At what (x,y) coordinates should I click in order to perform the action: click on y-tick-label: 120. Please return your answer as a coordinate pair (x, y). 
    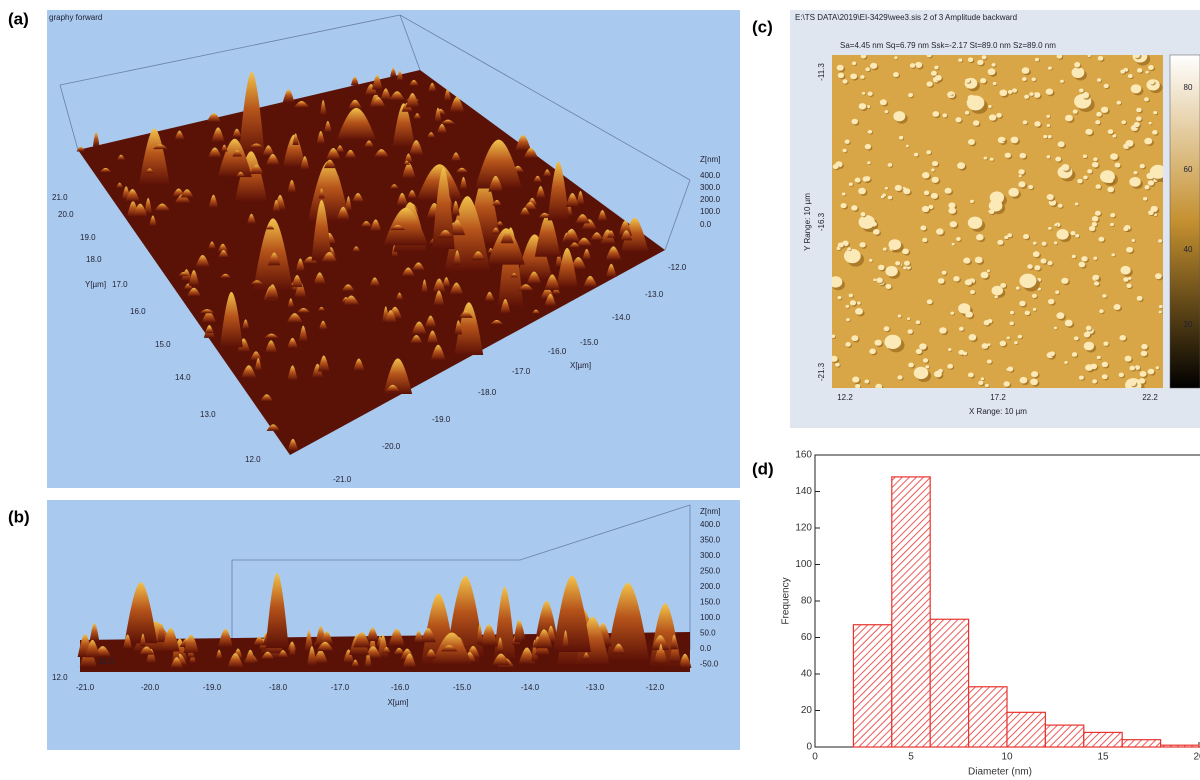
    Looking at the image, I should click on (803, 528).